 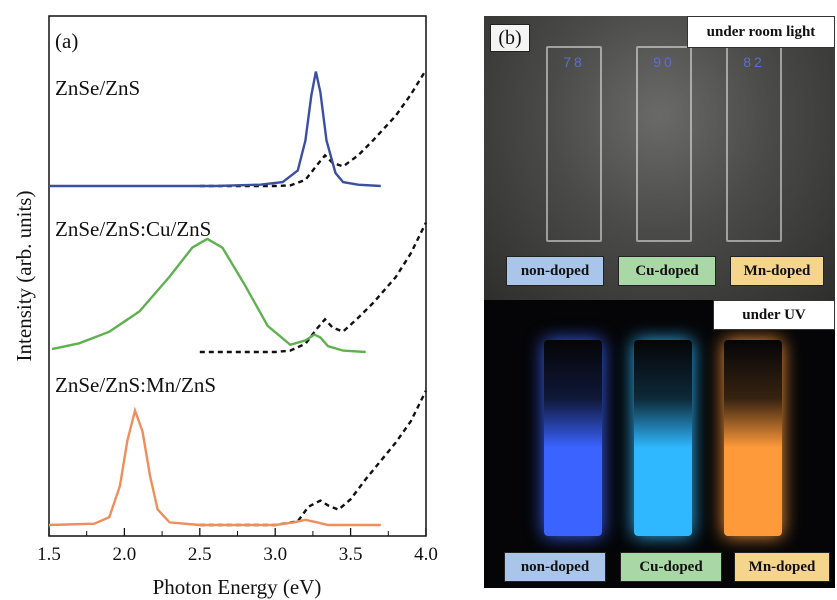 What do you see at coordinates (200, 554) in the screenshot?
I see `x-tick-label-2: 2.5` at bounding box center [200, 554].